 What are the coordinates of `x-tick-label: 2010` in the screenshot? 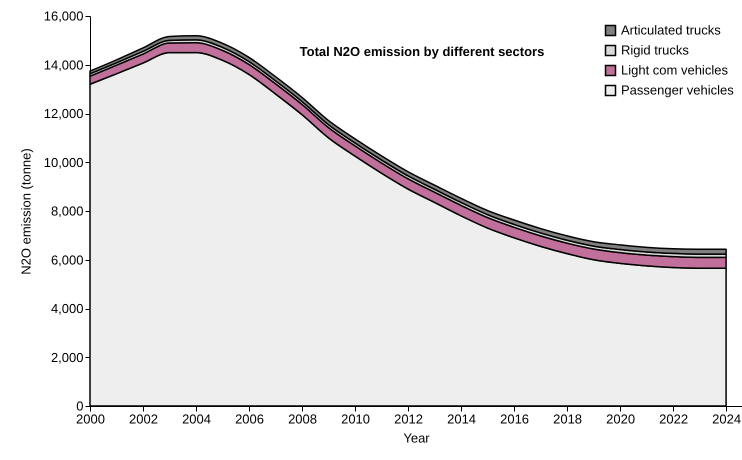 It's located at (355, 419).